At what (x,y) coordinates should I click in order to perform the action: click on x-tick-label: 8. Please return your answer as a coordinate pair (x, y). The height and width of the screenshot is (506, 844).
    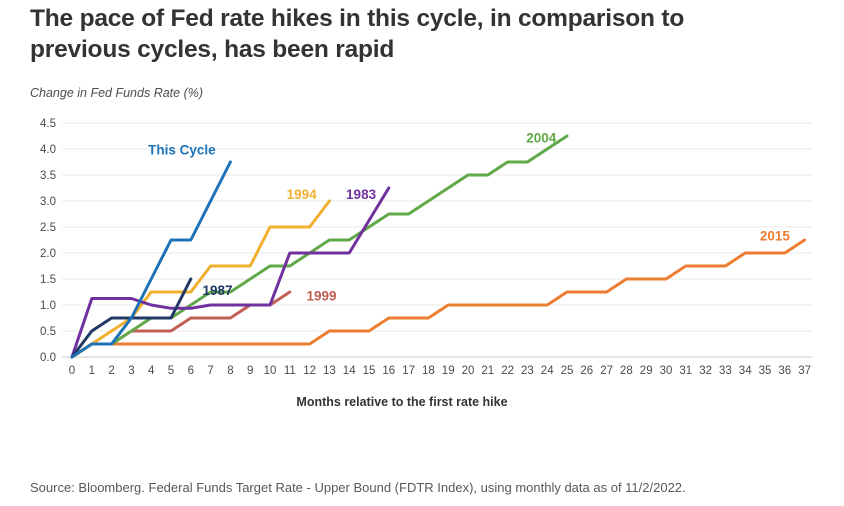
    Looking at the image, I should click on (230, 371).